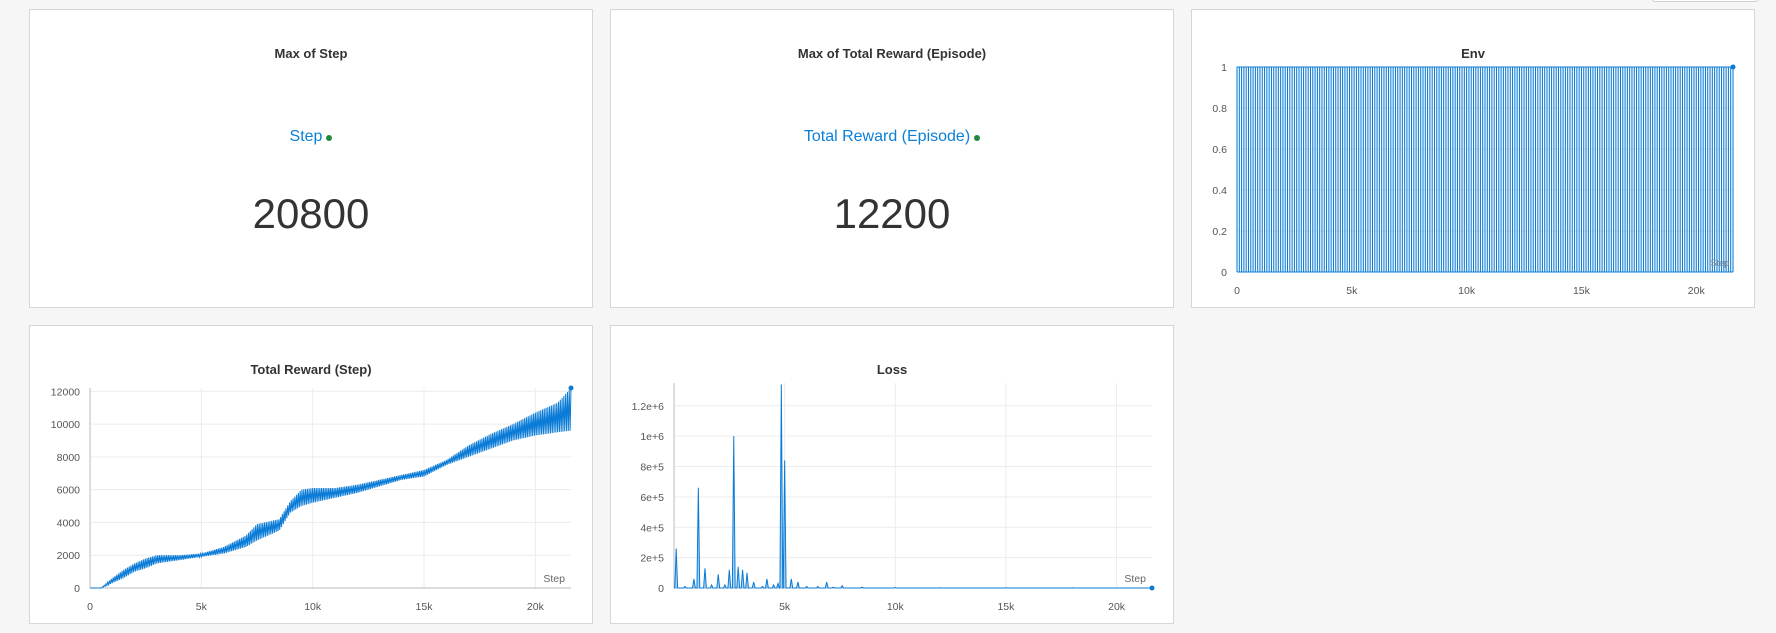  Describe the element at coordinates (65, 392) in the screenshot. I see `y-tick-label: 12000` at that location.